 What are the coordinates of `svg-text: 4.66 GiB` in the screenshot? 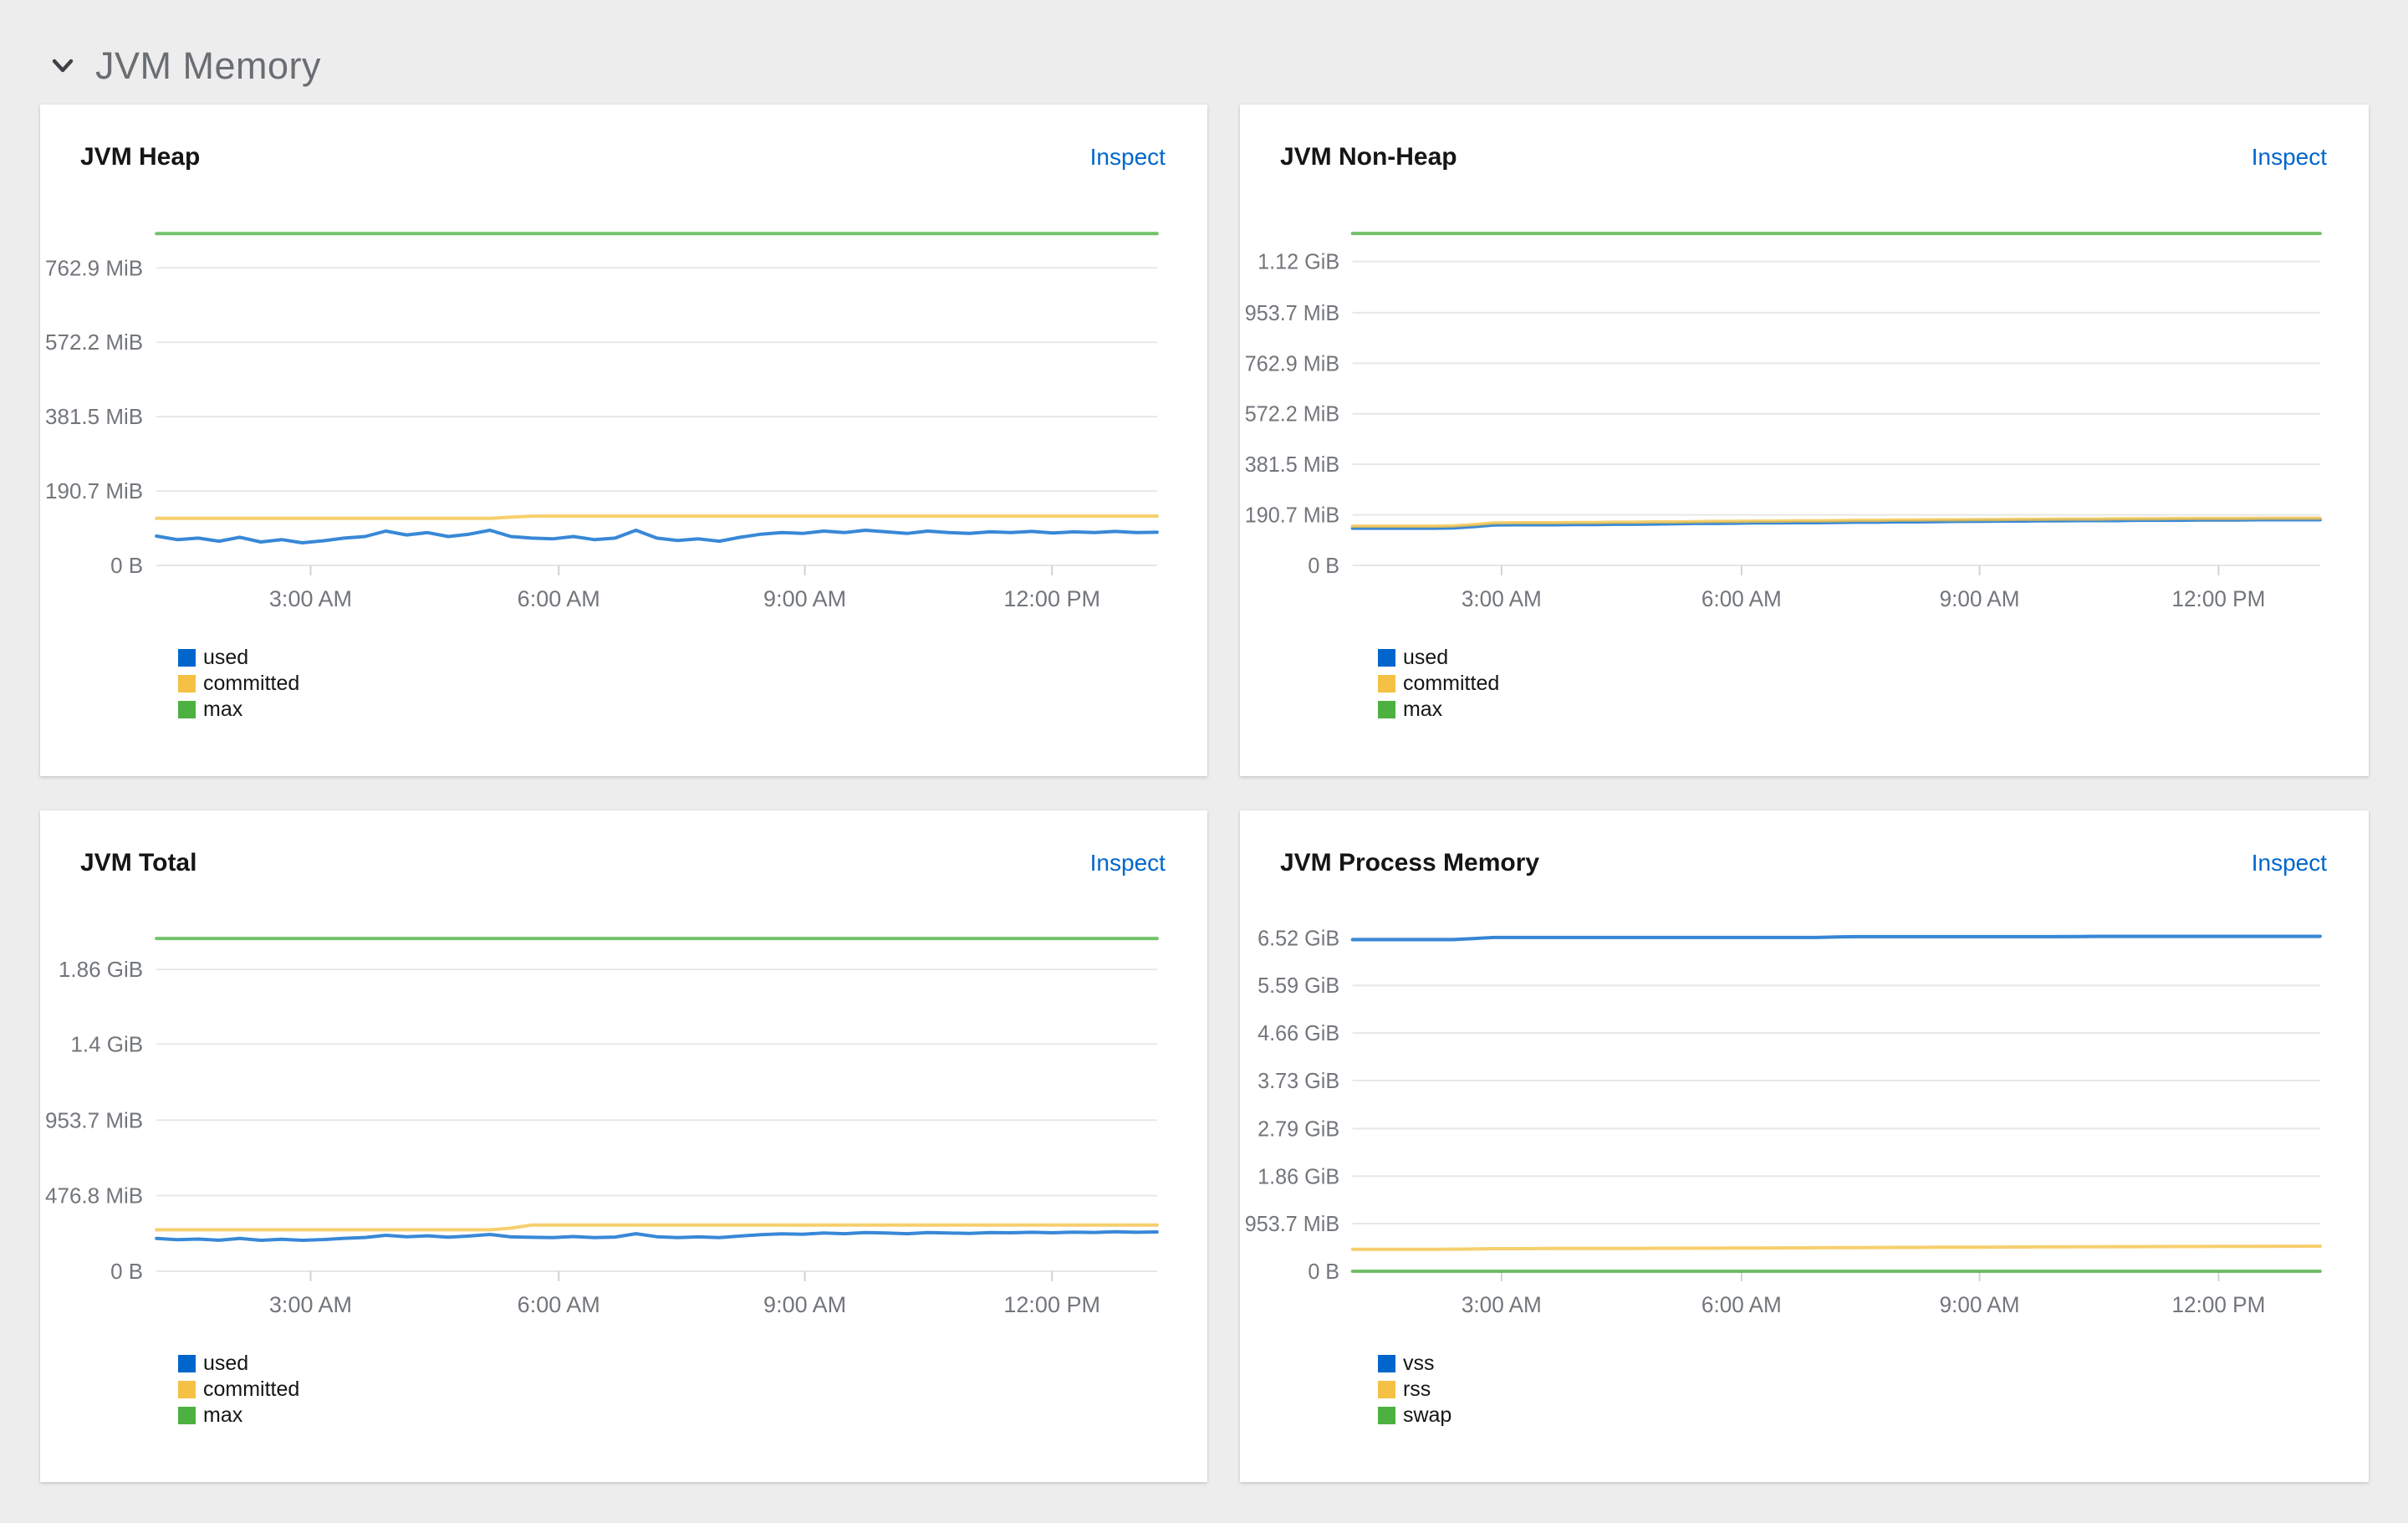 It's located at (1298, 1033).